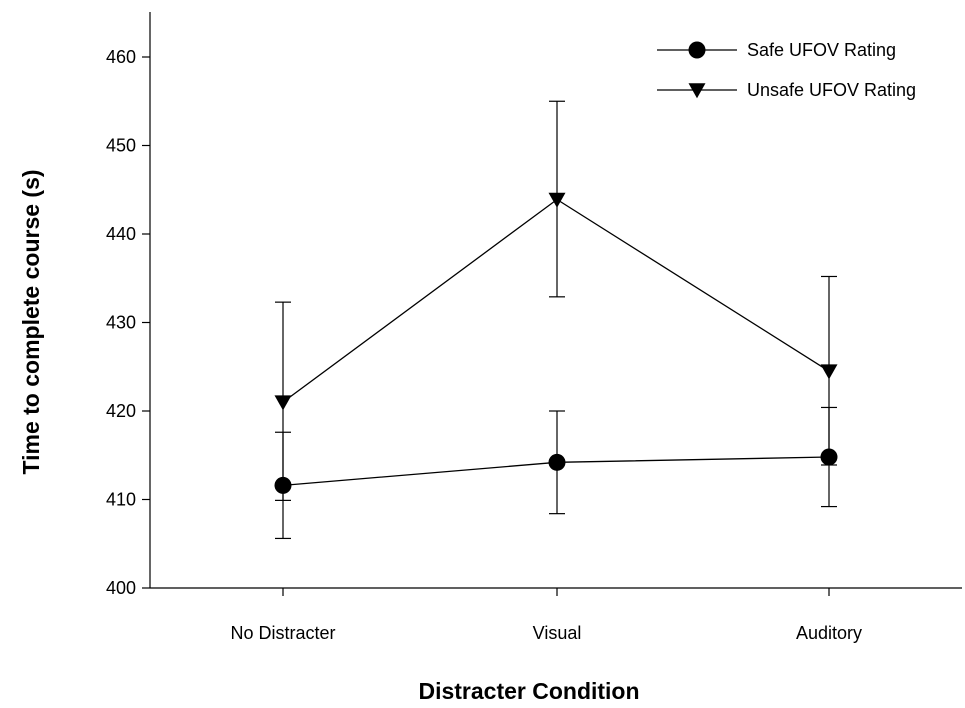  Describe the element at coordinates (121, 588) in the screenshot. I see `y-tick-label: 400` at that location.